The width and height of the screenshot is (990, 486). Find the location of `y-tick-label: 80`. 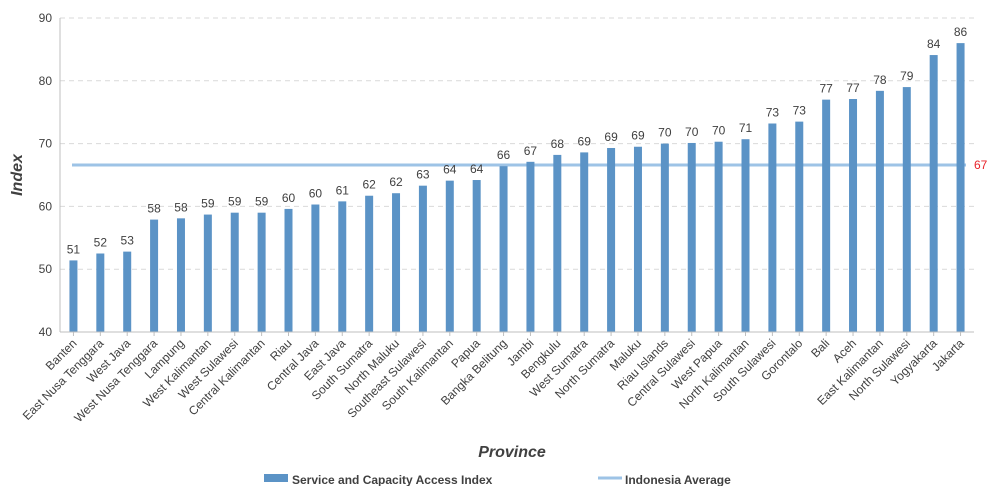

y-tick-label: 80 is located at coordinates (46, 81).